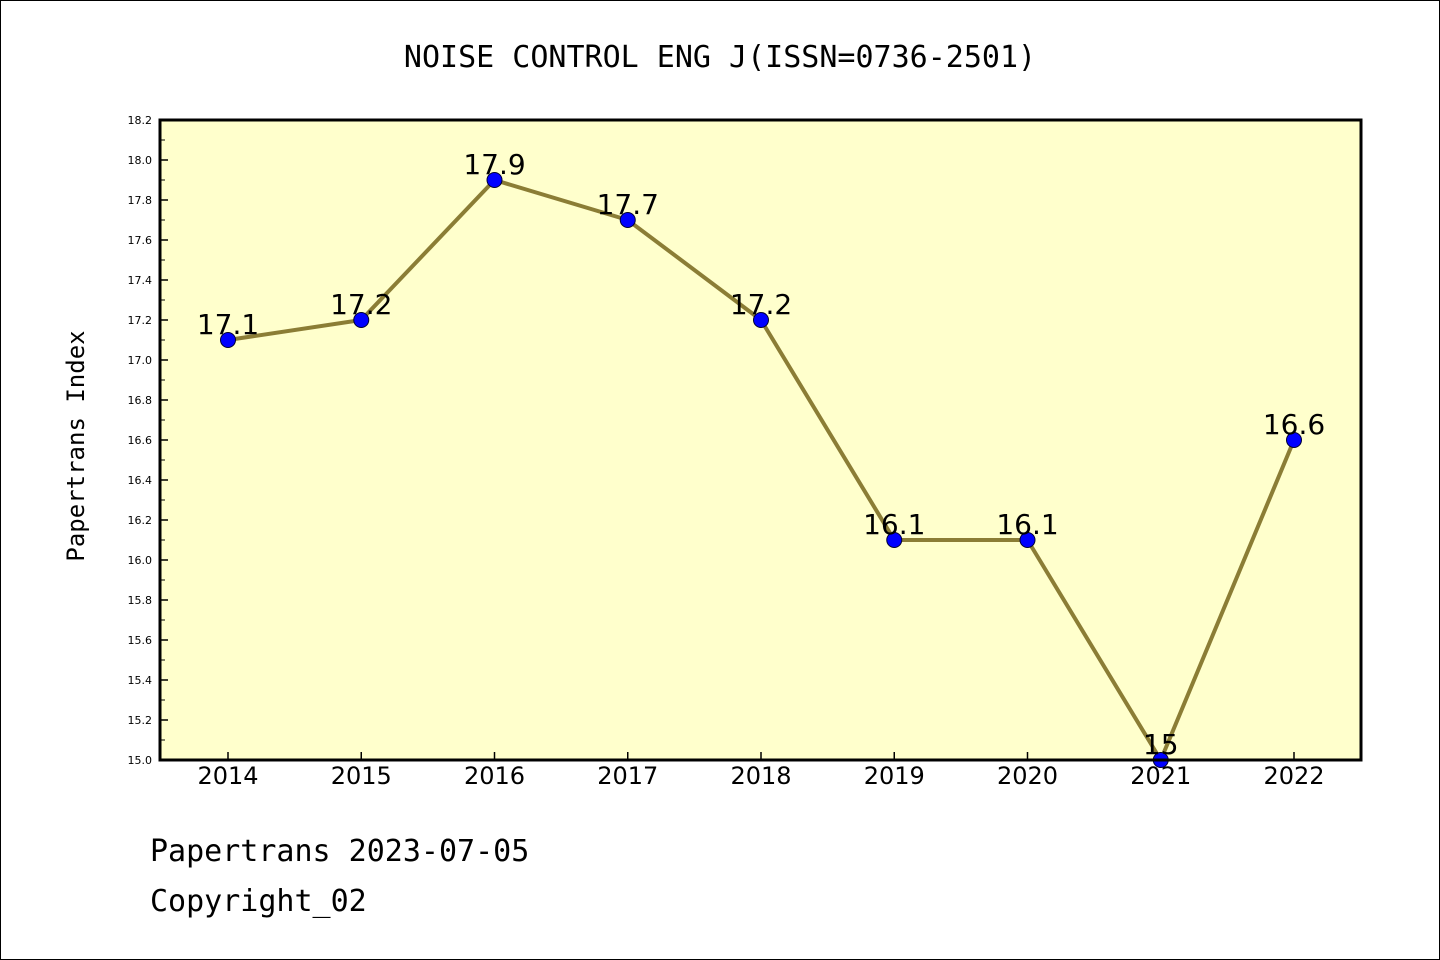 The height and width of the screenshot is (960, 1440). What do you see at coordinates (228, 324) in the screenshot?
I see `data-label: 17.1` at bounding box center [228, 324].